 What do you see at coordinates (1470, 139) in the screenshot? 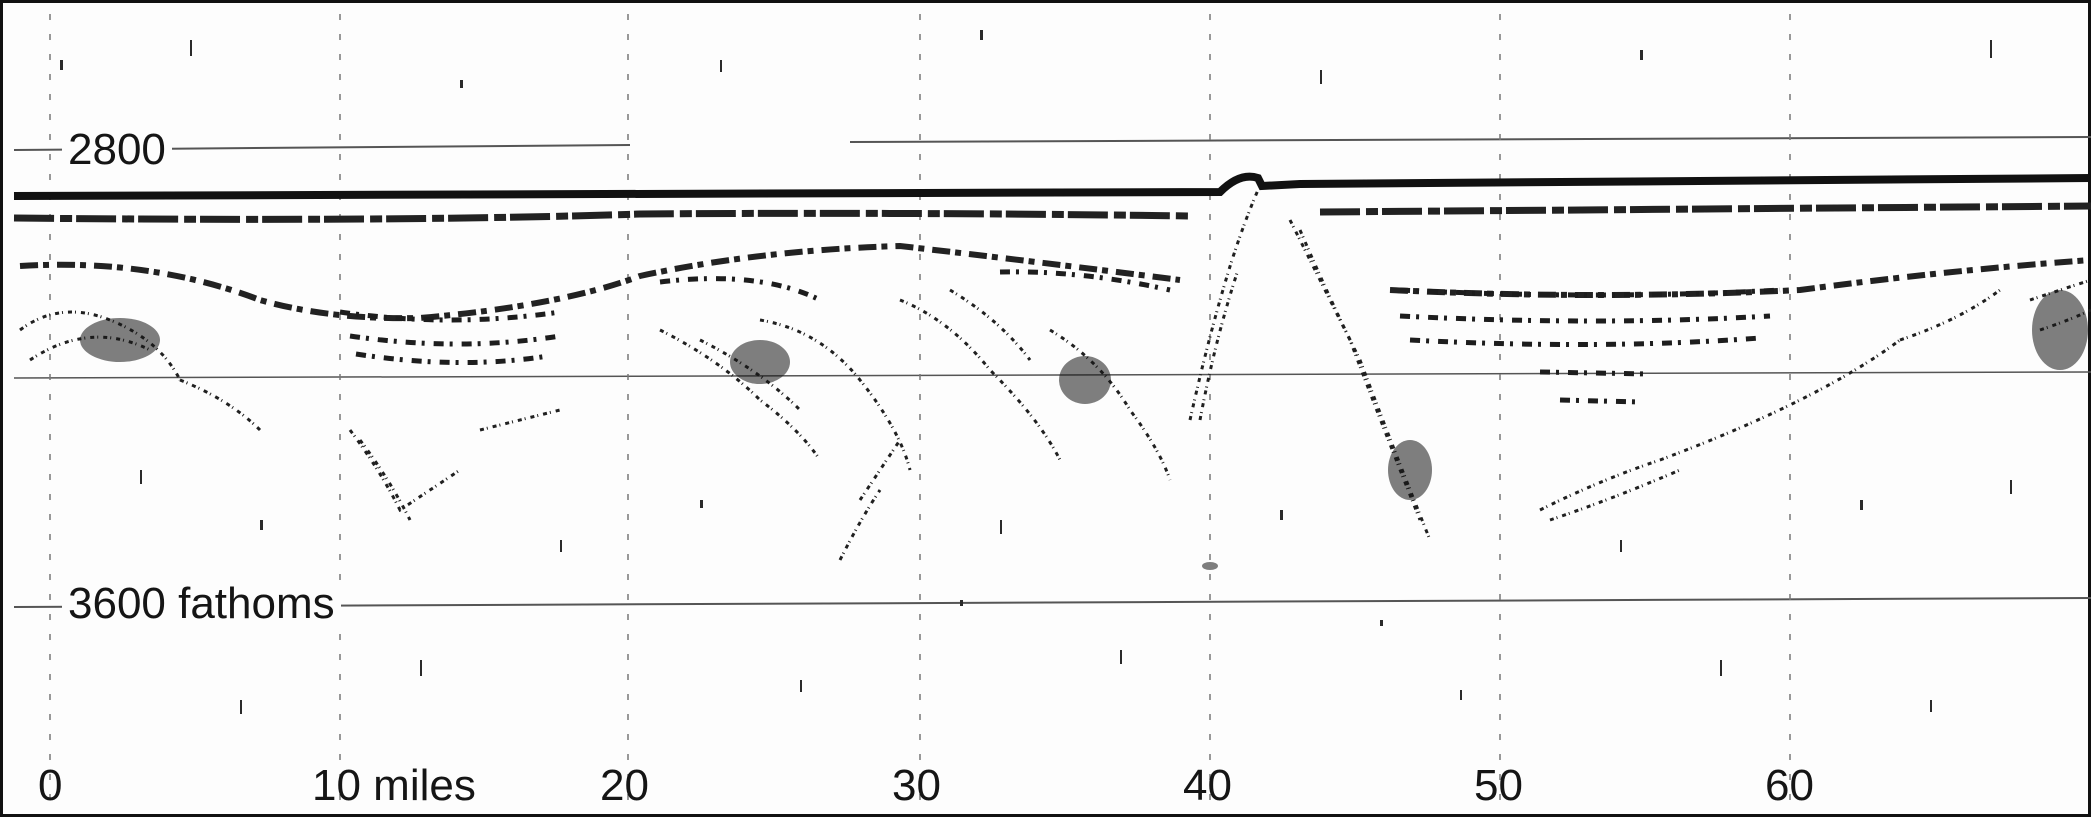
I see `gridline-2800-right` at bounding box center [1470, 139].